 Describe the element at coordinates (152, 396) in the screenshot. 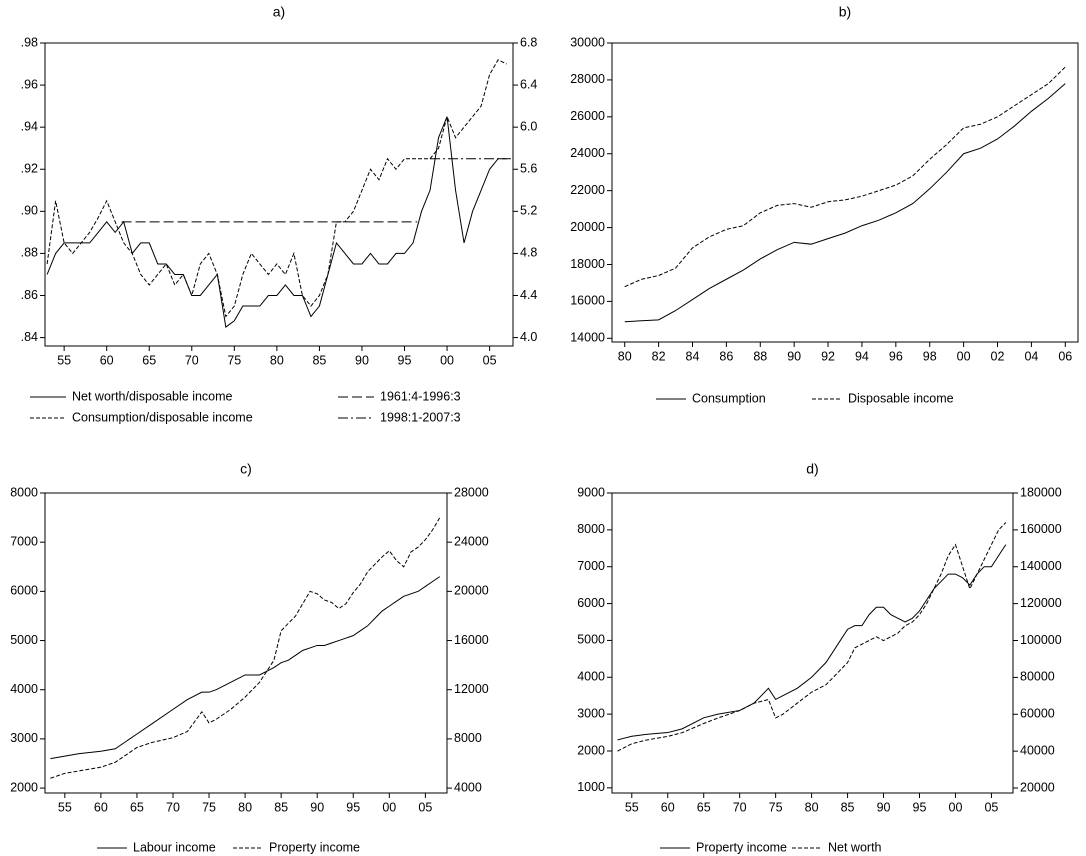

I see `legend-label: Net worth/disposable income` at that location.